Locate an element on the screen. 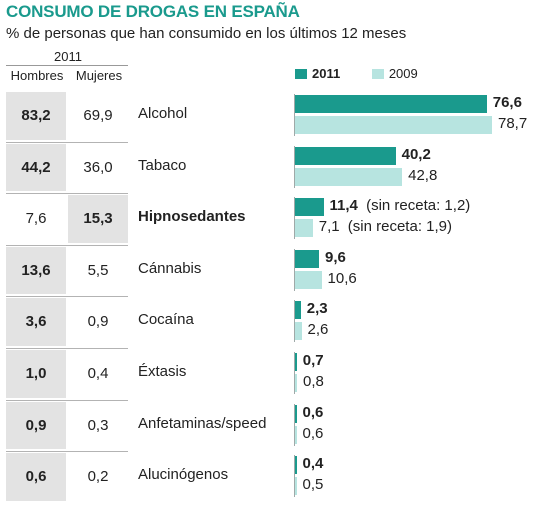  women-value-cell: 0,3 is located at coordinates (98, 425).